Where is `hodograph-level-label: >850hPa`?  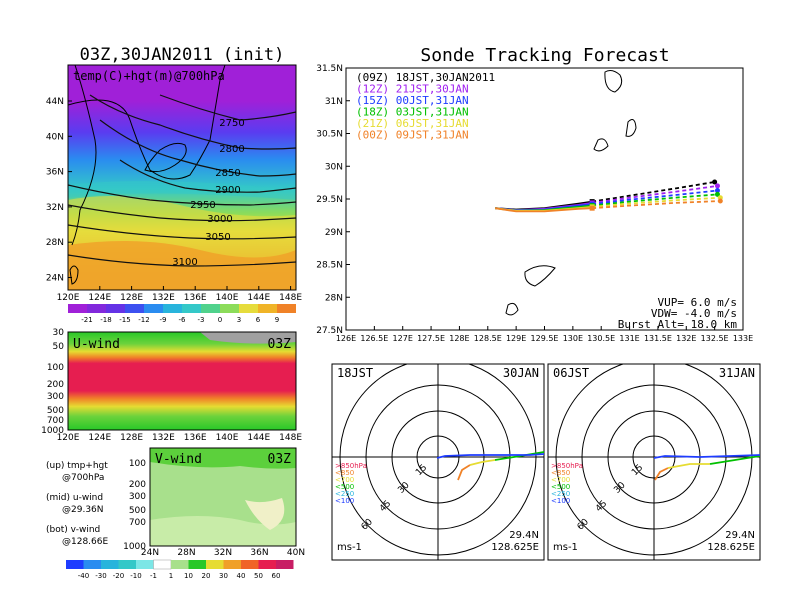
hodograph-level-label: >850hPa is located at coordinates (351, 466).